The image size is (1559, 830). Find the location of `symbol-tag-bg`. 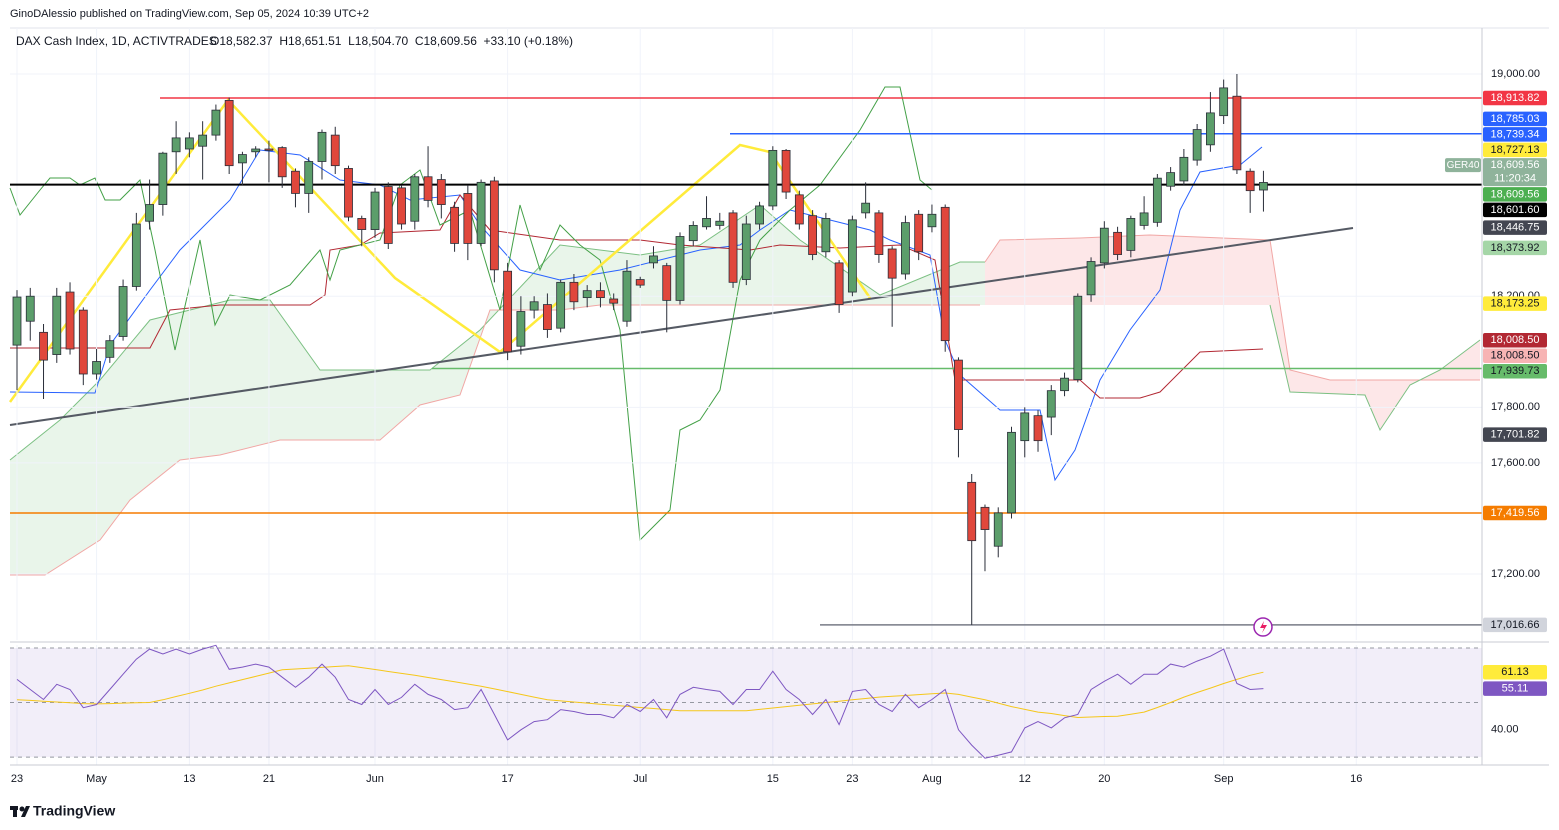

symbol-tag-bg is located at coordinates (1463, 165).